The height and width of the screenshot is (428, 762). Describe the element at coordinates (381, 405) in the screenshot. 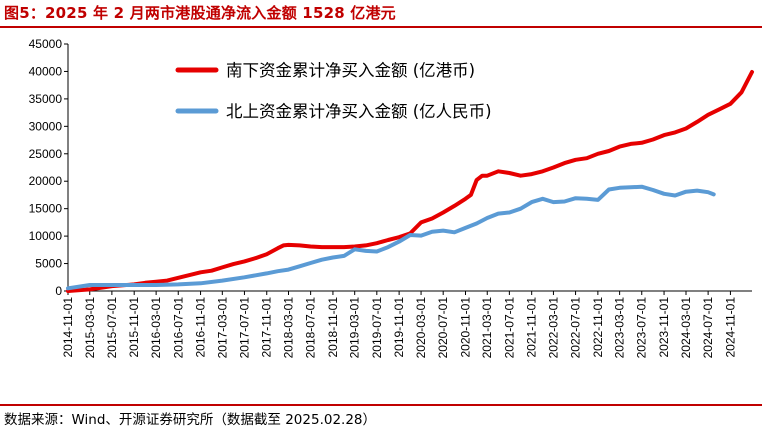

I see `source-divider` at that location.